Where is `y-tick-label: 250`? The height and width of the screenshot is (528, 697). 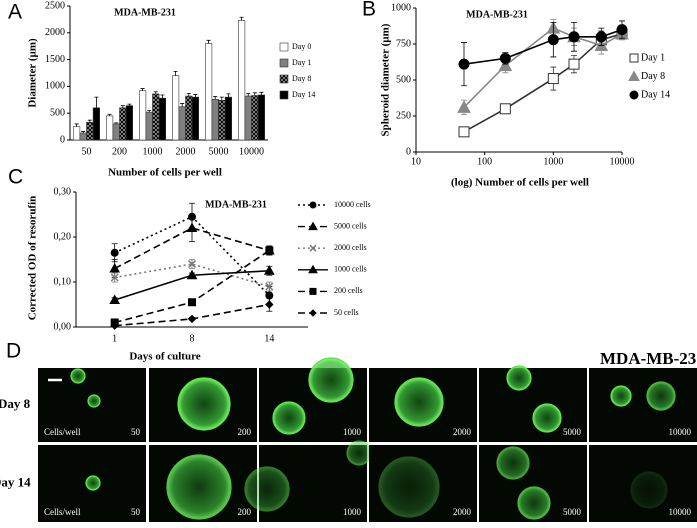 y-tick-label: 250 is located at coordinates (403, 115).